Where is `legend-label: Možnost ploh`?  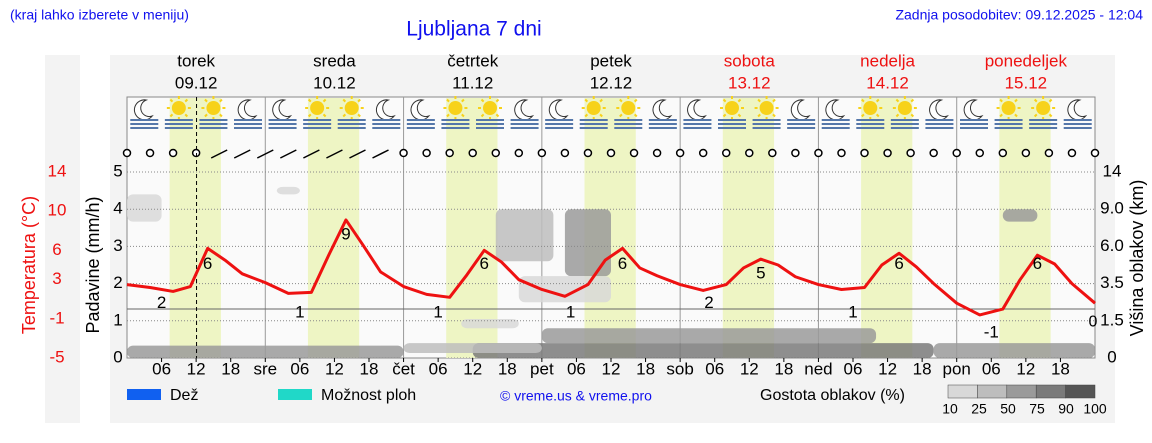
legend-label: Možnost ploh is located at coordinates (368, 395).